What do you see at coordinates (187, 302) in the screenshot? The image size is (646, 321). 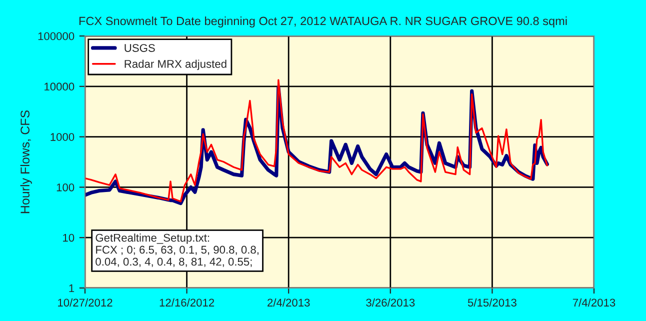 I see `x-tick-label: 12/16/2012` at bounding box center [187, 302].